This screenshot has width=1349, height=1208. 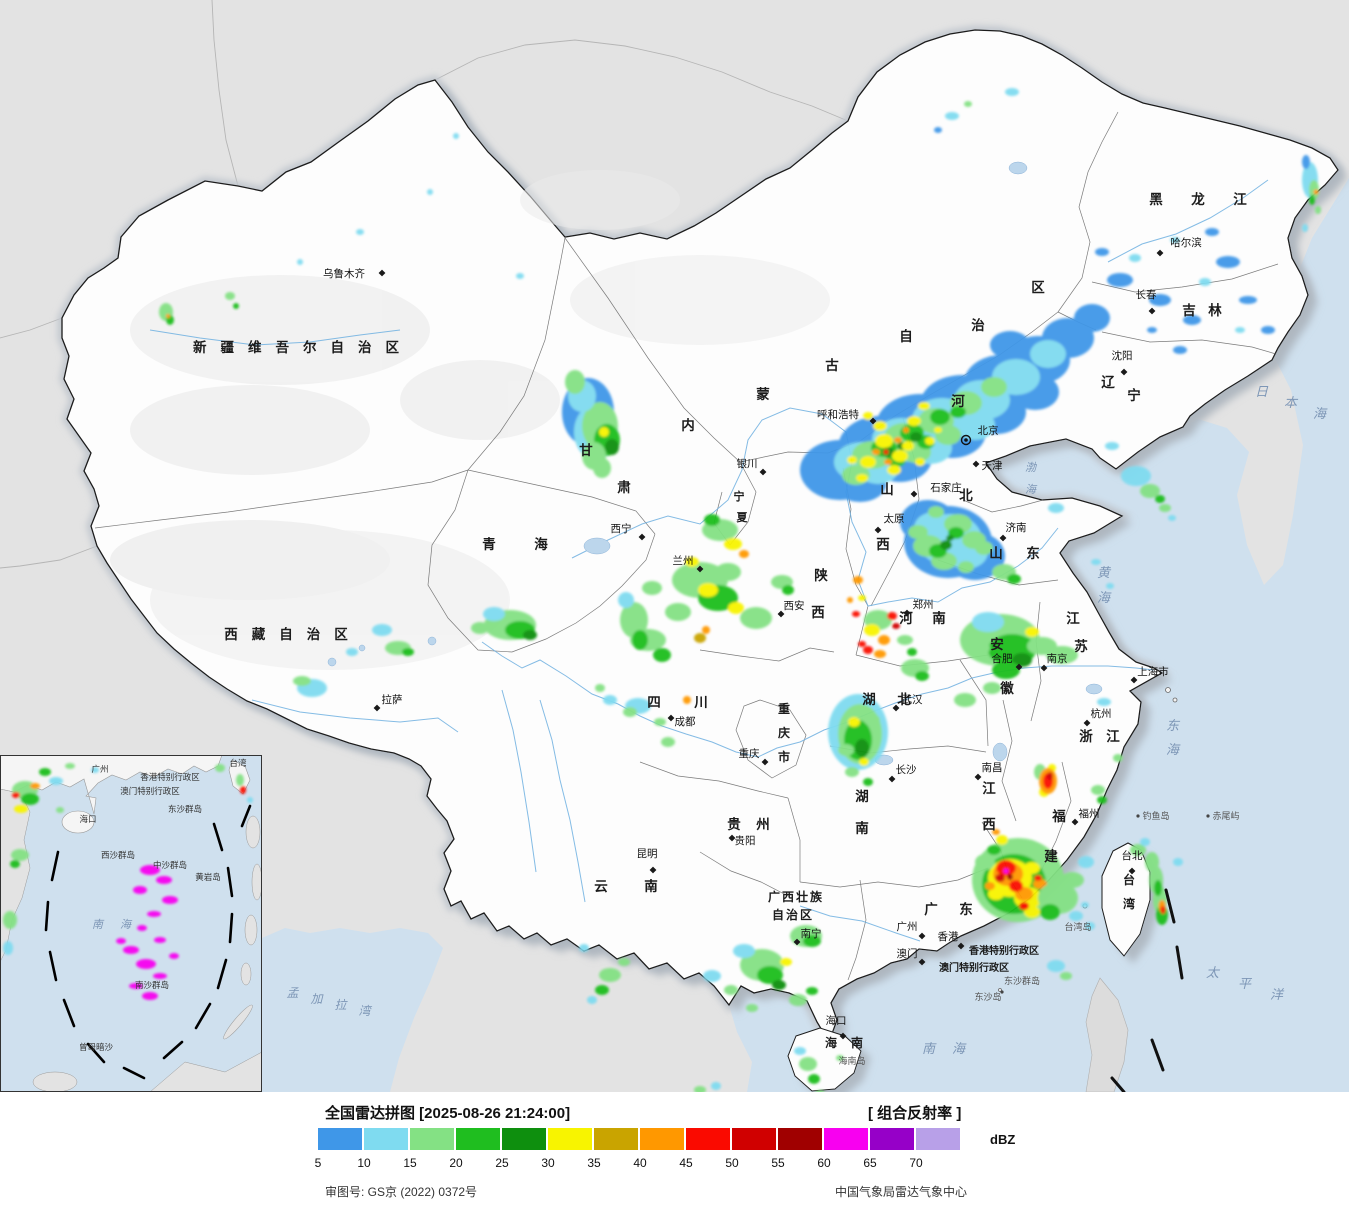 I want to click on sea-label: 黄, so click(x=1104, y=572).